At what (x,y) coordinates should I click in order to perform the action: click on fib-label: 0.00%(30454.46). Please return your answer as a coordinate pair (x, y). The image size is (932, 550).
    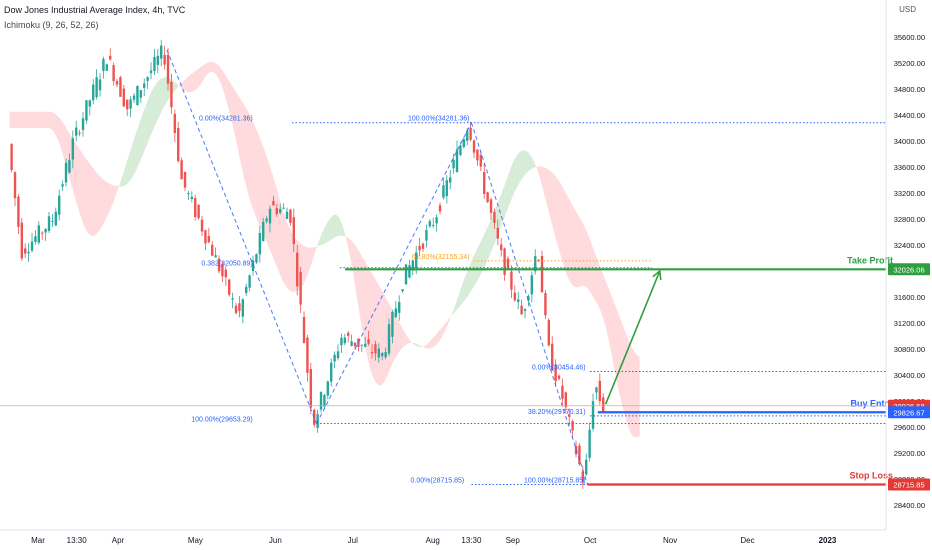
    Looking at the image, I should click on (559, 367).